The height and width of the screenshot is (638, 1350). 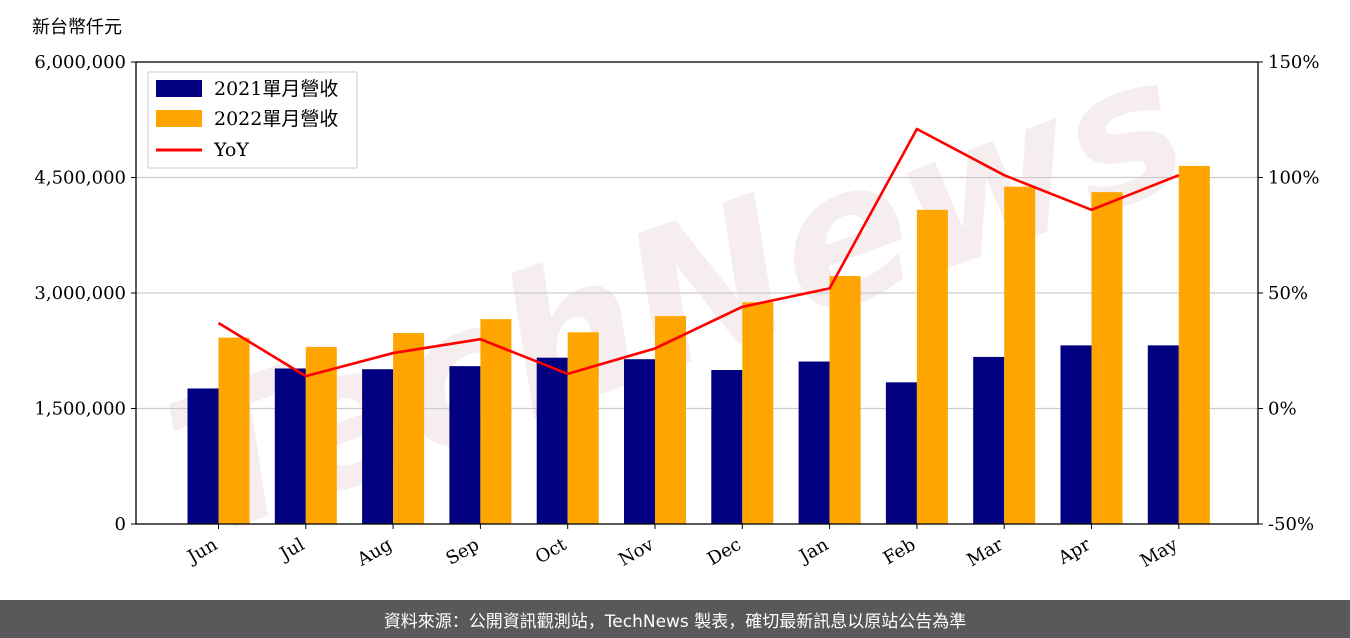 I want to click on bar-2021-apr, so click(x=1076, y=434).